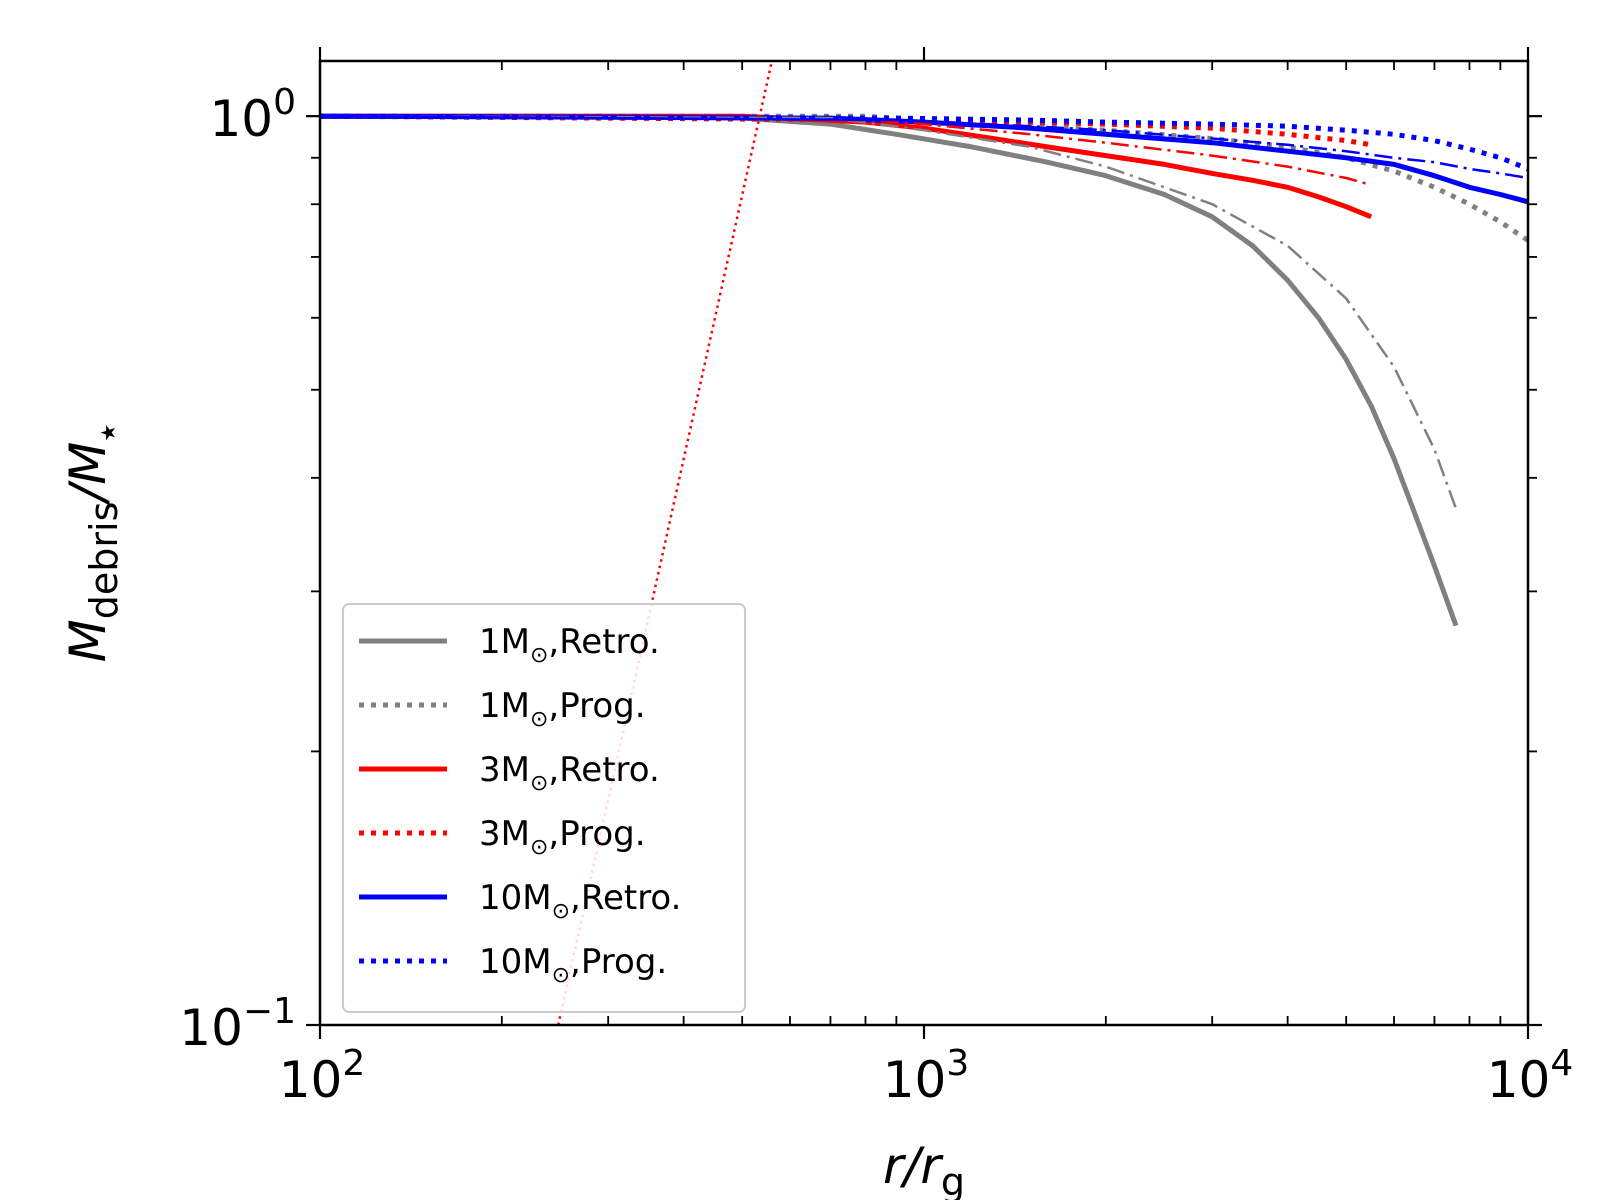  What do you see at coordinates (269, 1011) in the screenshot?
I see `y-tick-label-exp: −1` at bounding box center [269, 1011].